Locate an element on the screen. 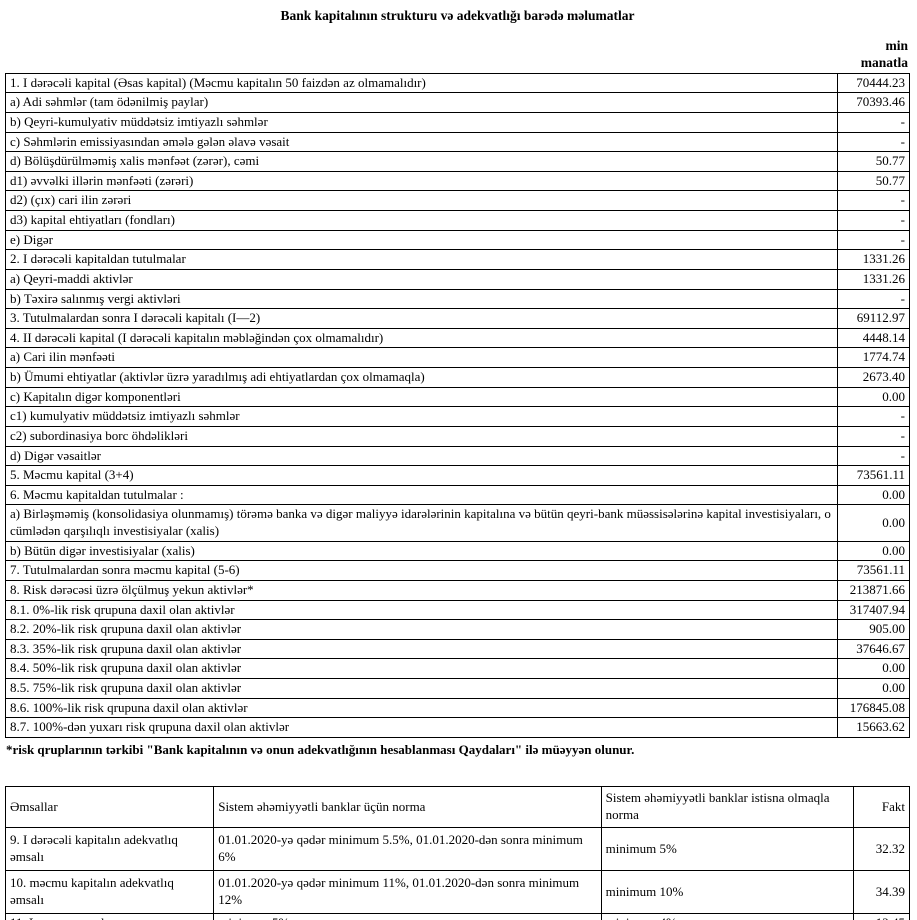 The width and height of the screenshot is (917, 920). row-label: d1) əvvəlki illərin mənfəəti (zərəri) is located at coordinates (421, 181).